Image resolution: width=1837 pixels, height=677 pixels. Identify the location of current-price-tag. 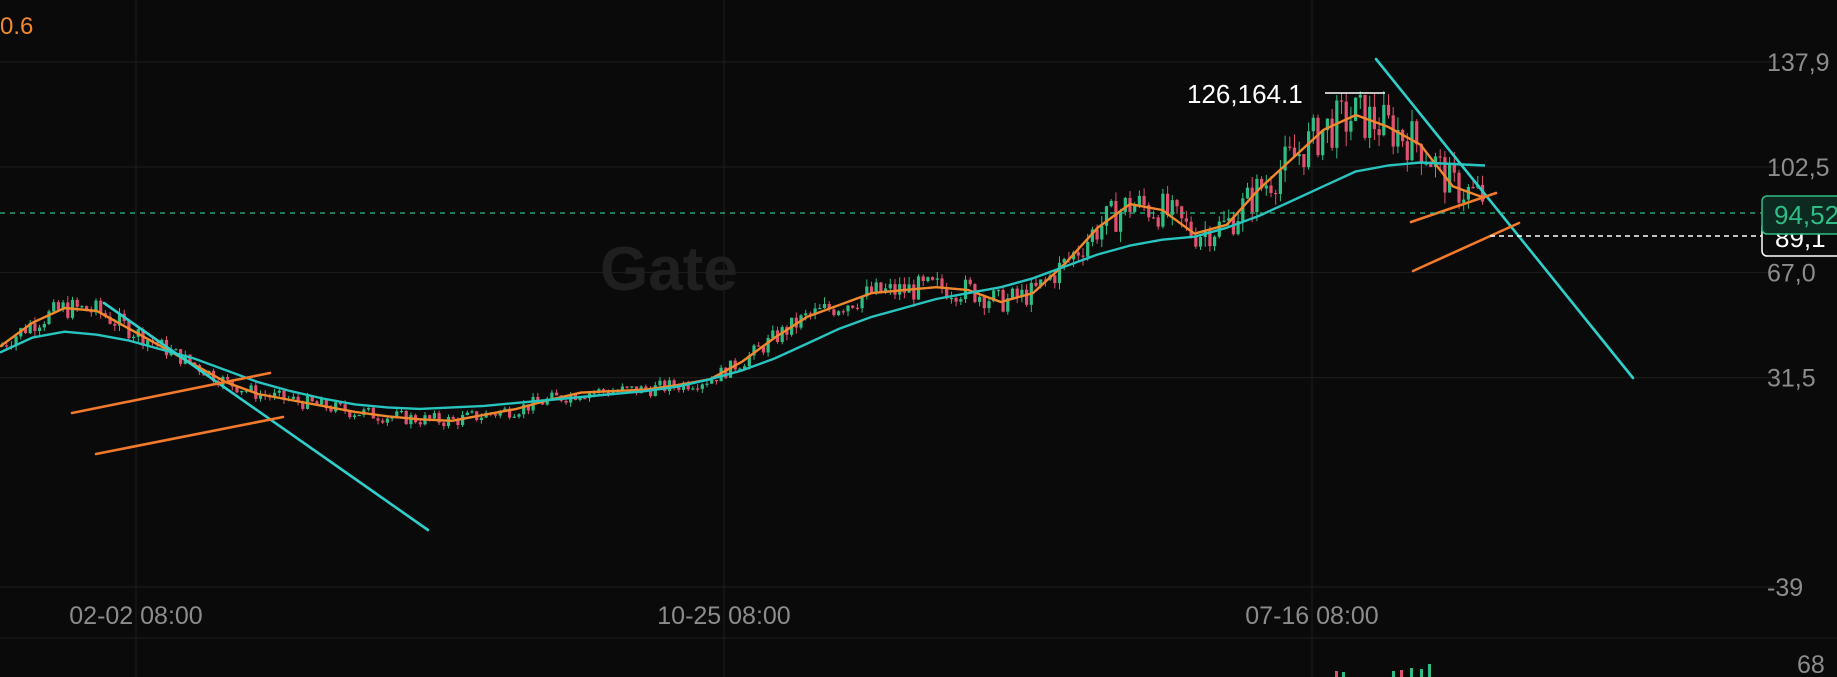
(1799, 215).